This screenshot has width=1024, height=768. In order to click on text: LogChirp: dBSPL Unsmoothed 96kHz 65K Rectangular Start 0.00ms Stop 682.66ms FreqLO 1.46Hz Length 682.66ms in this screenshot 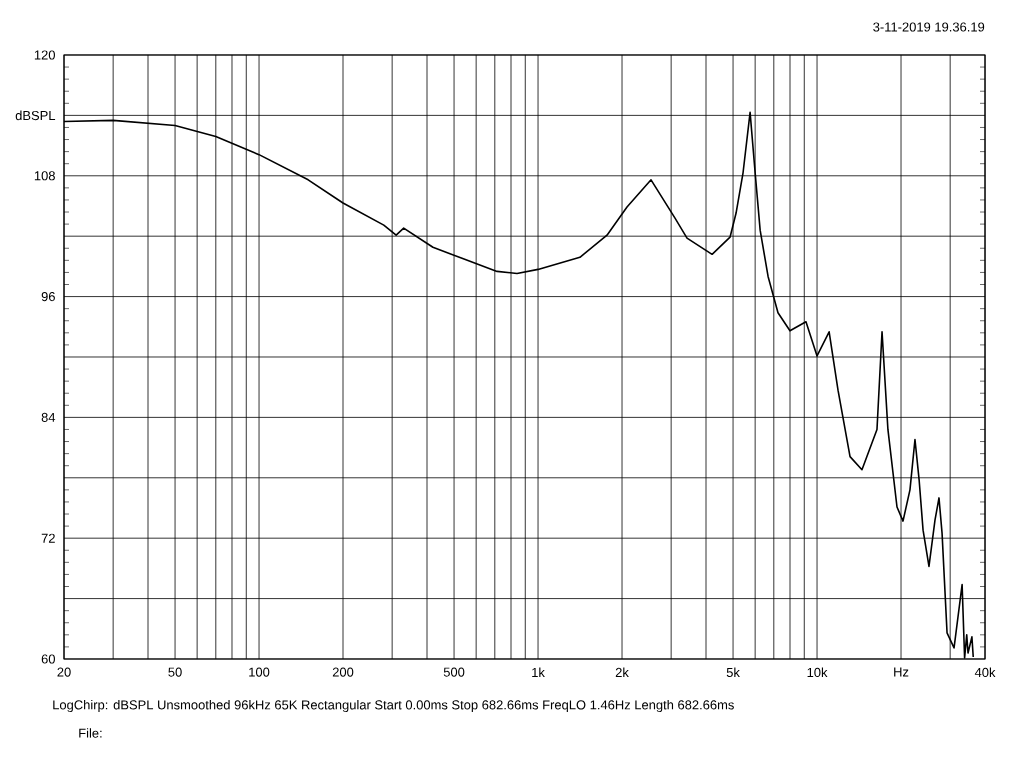, I will do `click(393, 706)`.